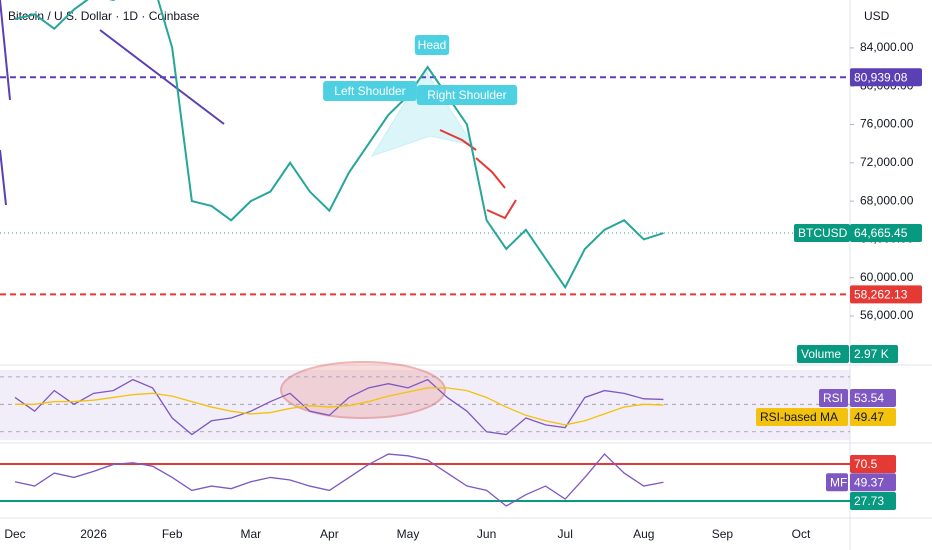  I want to click on last-value: 49.47, so click(869, 417).